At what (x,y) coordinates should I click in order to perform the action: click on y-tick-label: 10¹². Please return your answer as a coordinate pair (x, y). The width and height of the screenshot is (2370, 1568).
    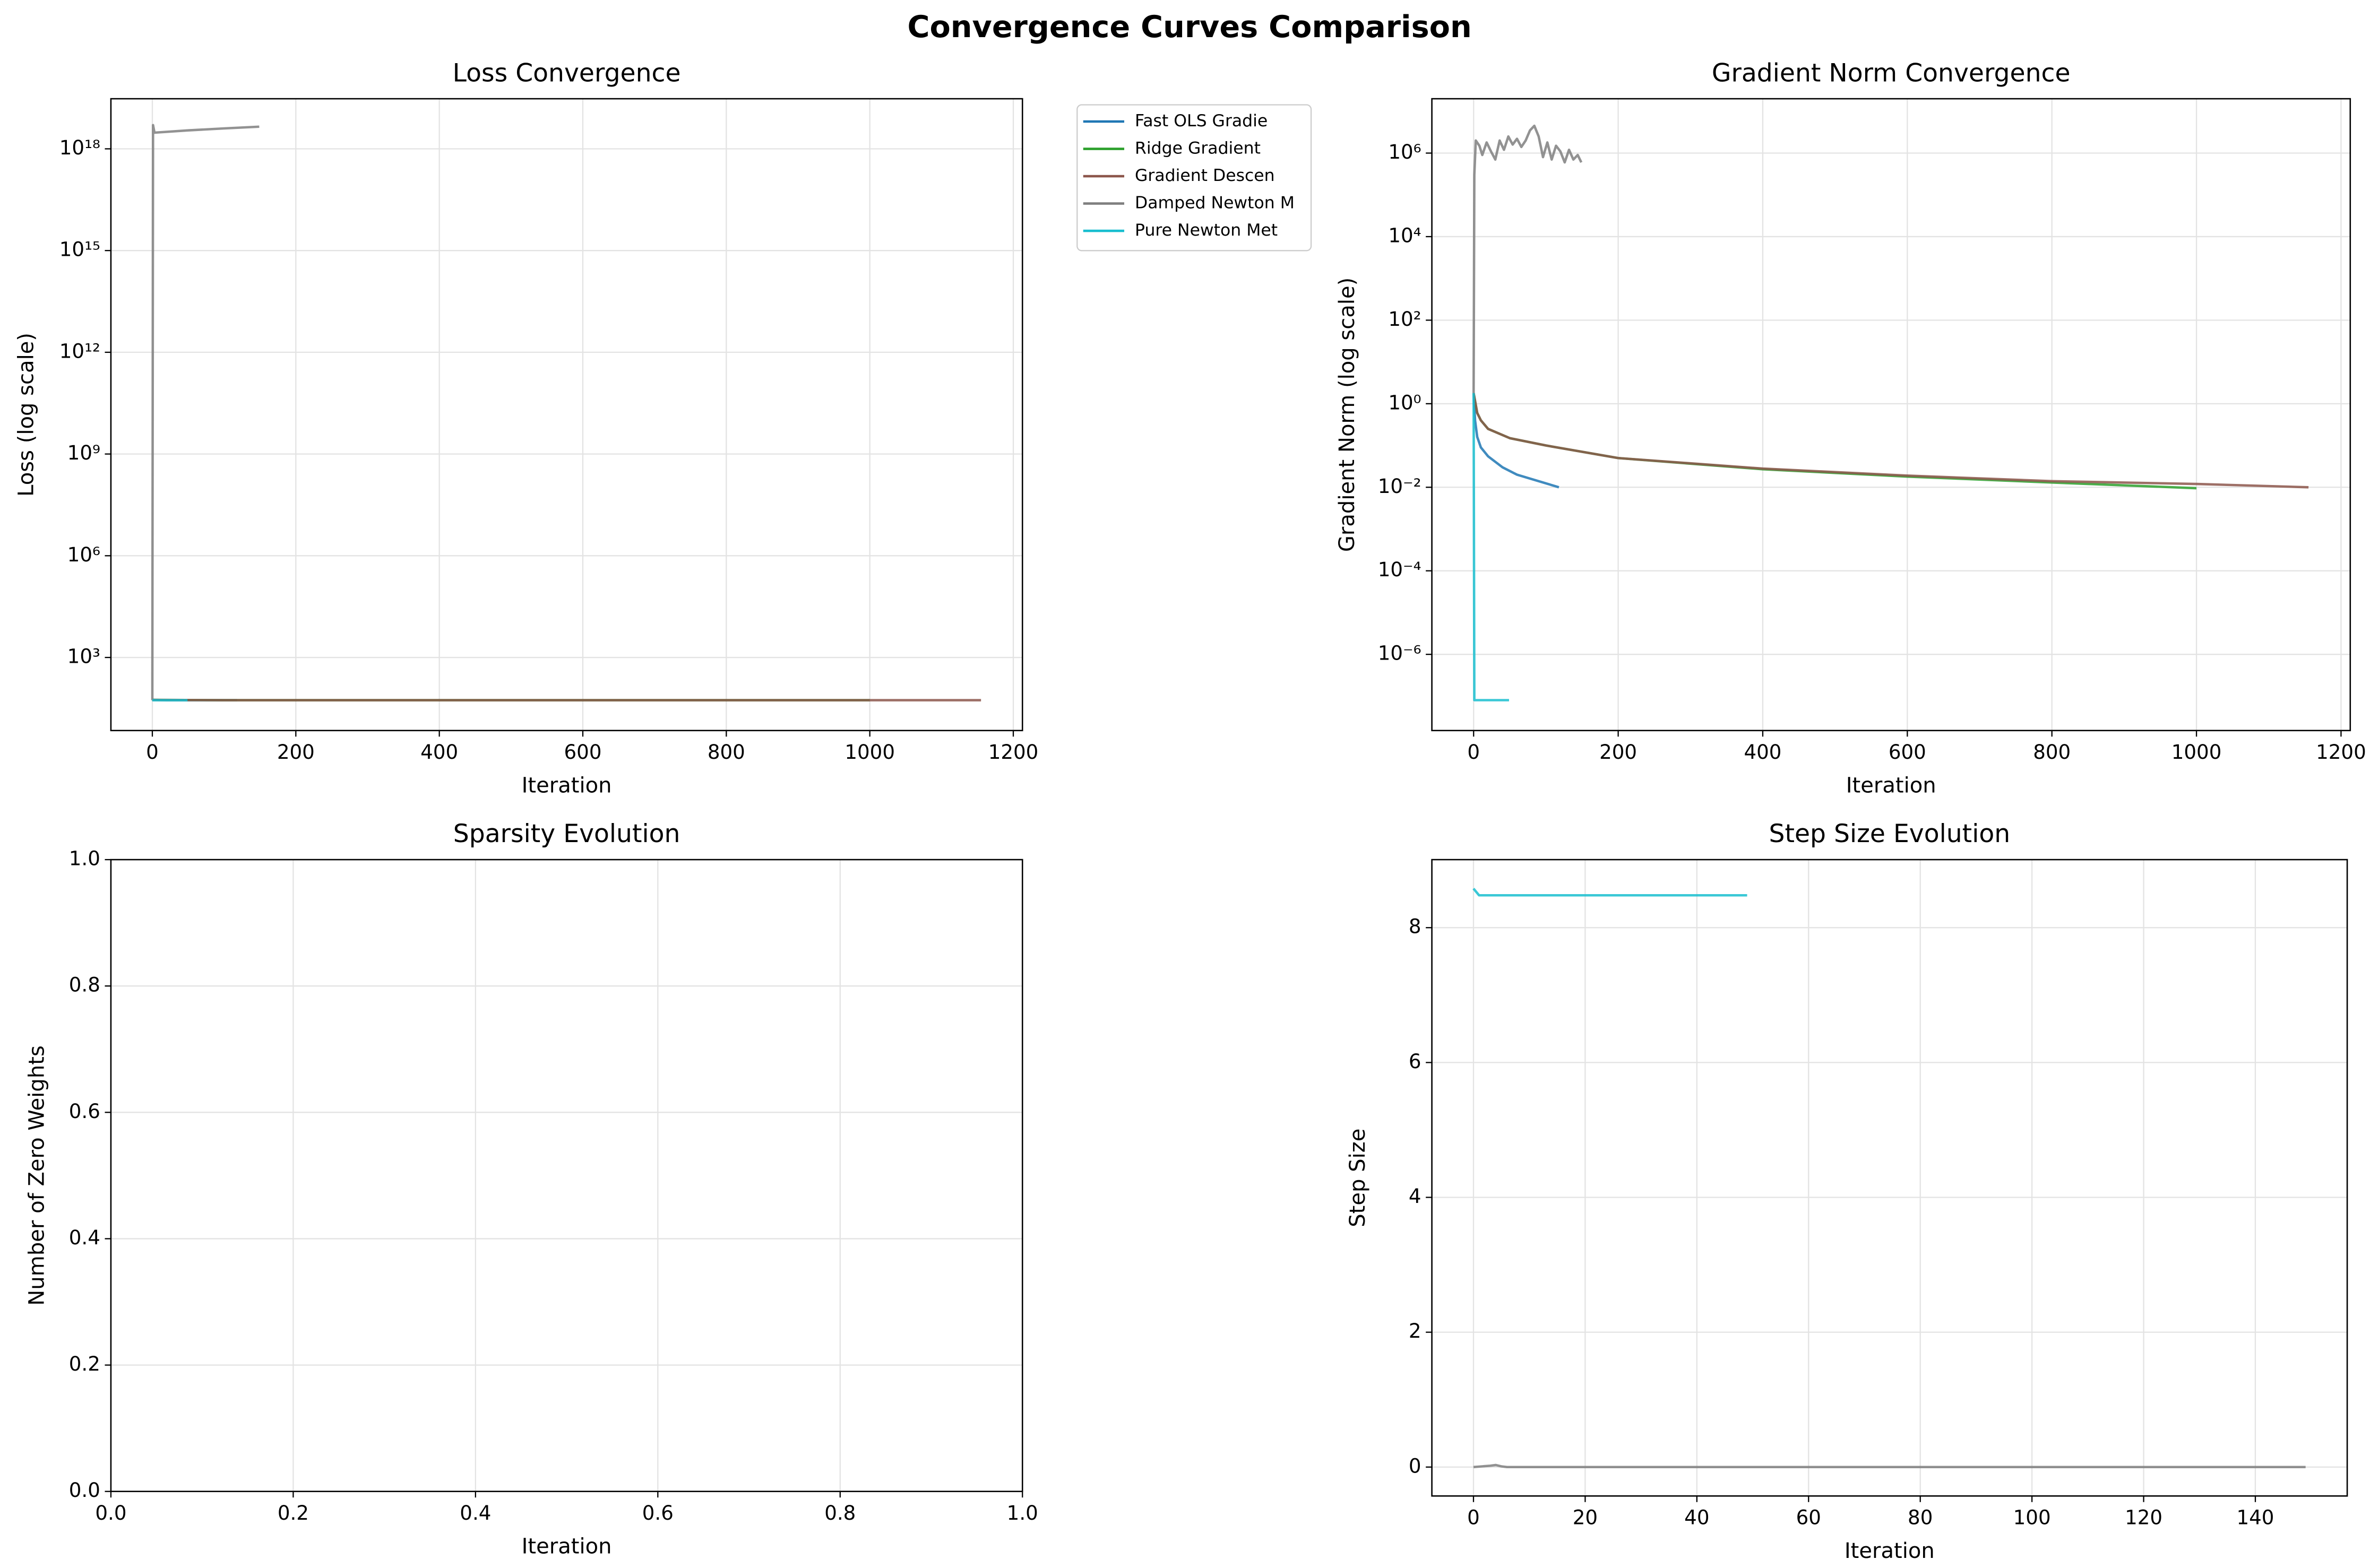
    Looking at the image, I should click on (80, 350).